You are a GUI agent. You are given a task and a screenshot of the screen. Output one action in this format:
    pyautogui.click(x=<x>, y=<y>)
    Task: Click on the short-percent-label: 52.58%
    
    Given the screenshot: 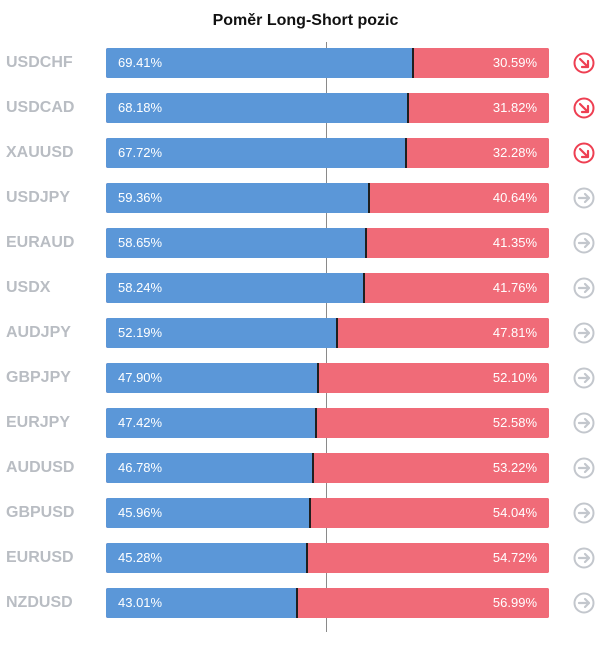 What is the action you would take?
    pyautogui.click(x=514, y=422)
    